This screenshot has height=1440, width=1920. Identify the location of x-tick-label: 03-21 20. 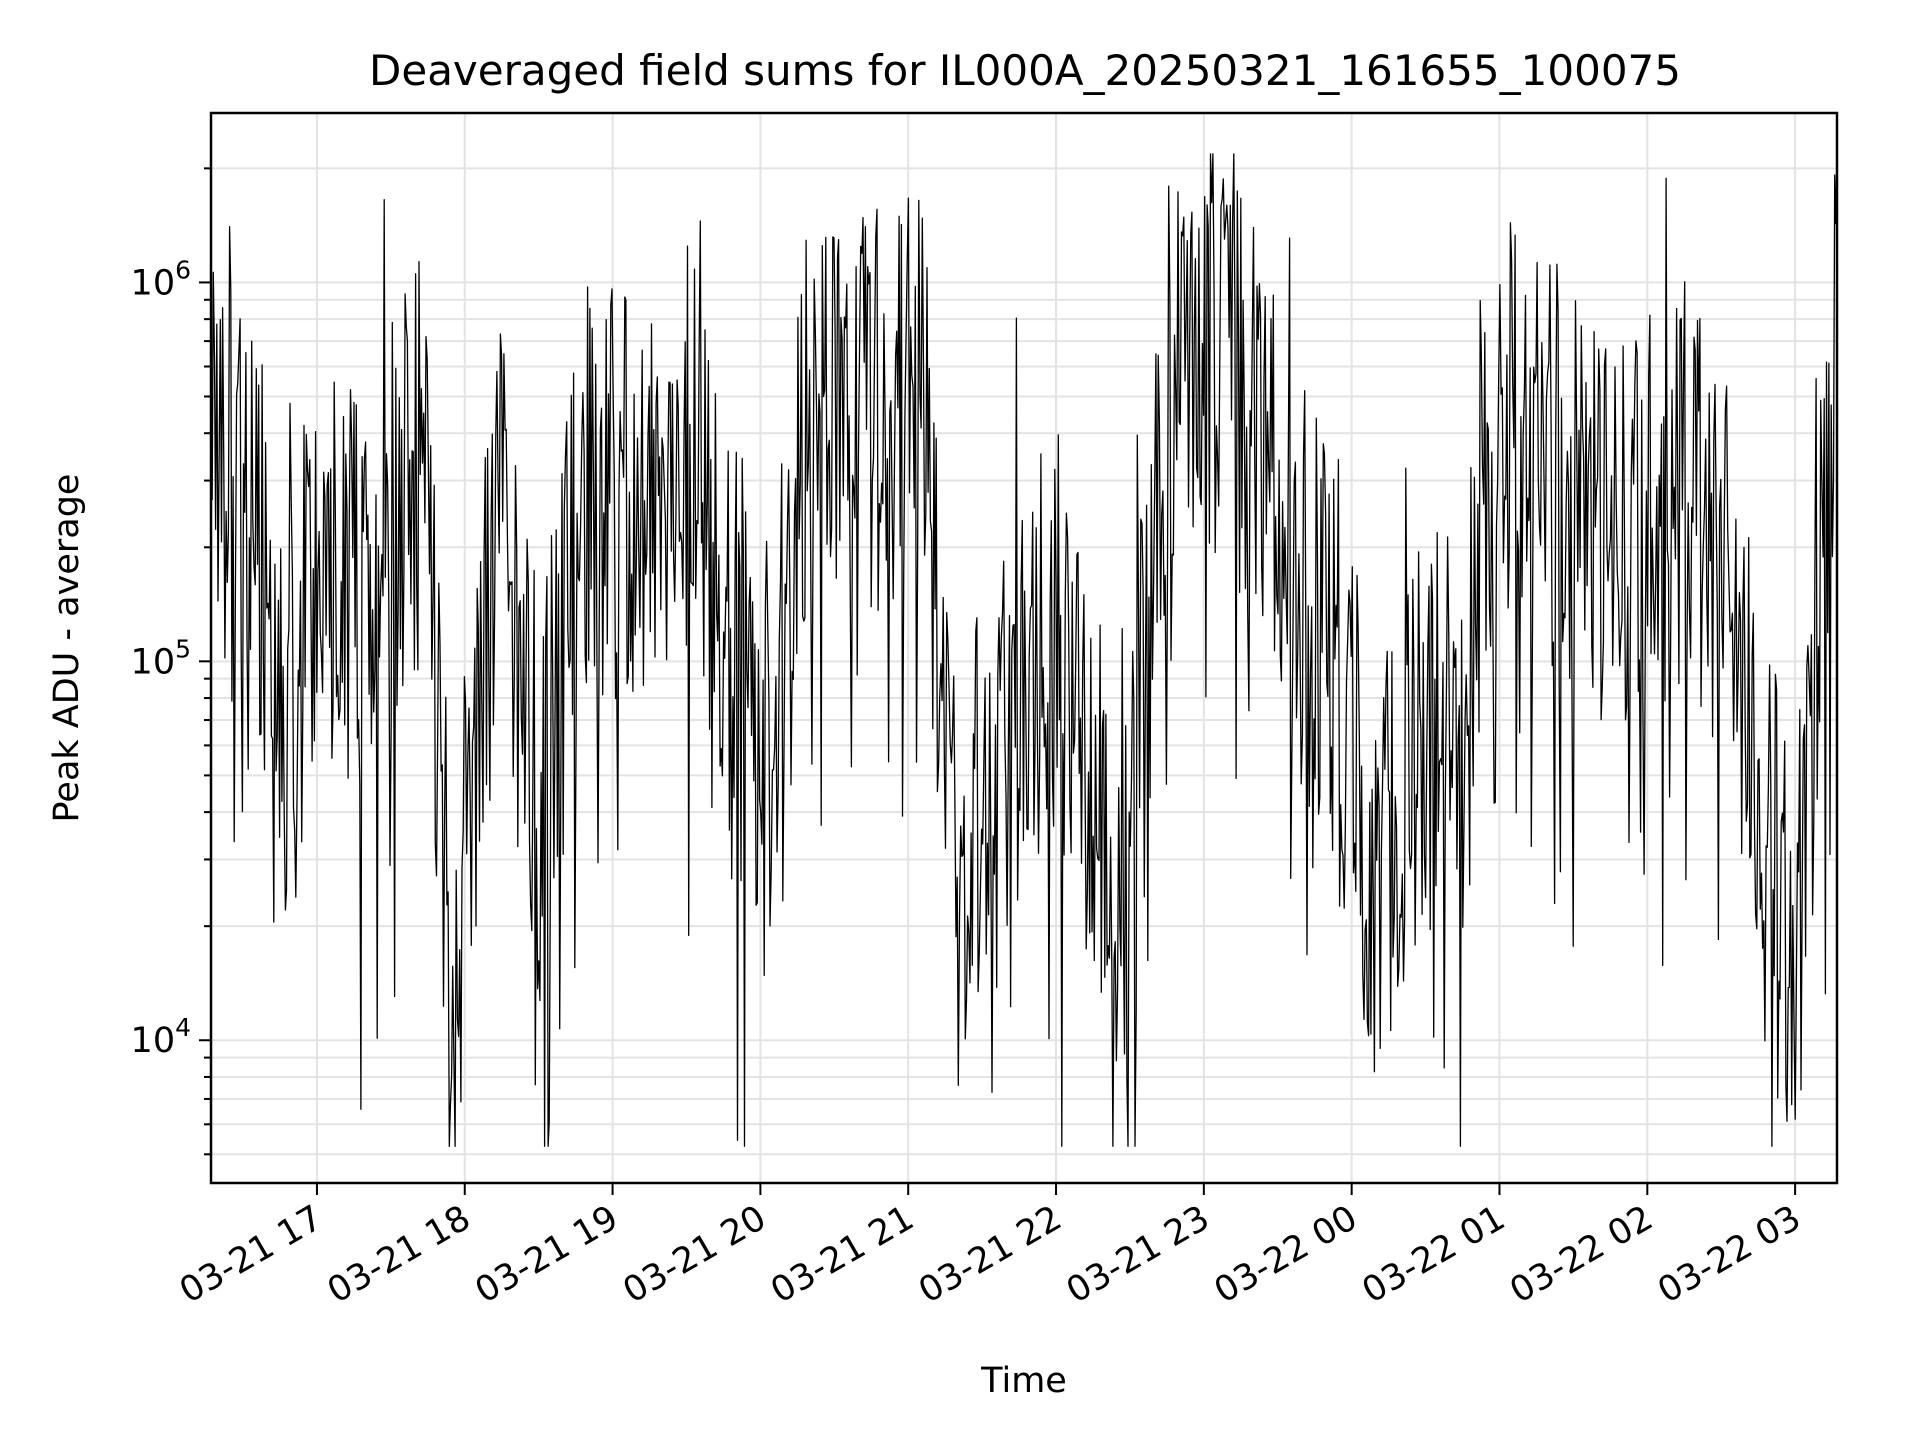
(695, 1254).